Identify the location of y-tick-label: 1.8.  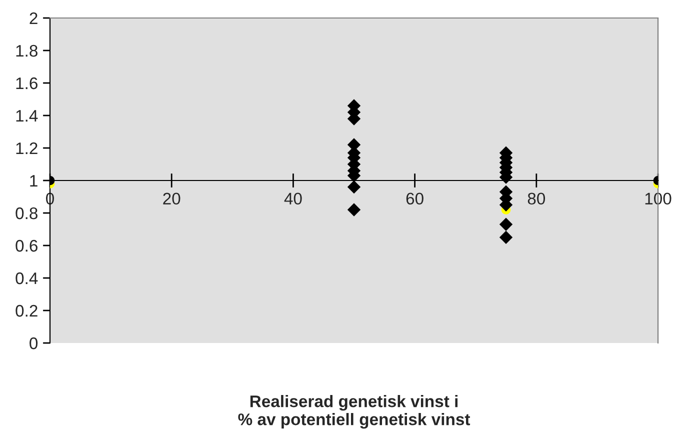
(27, 50).